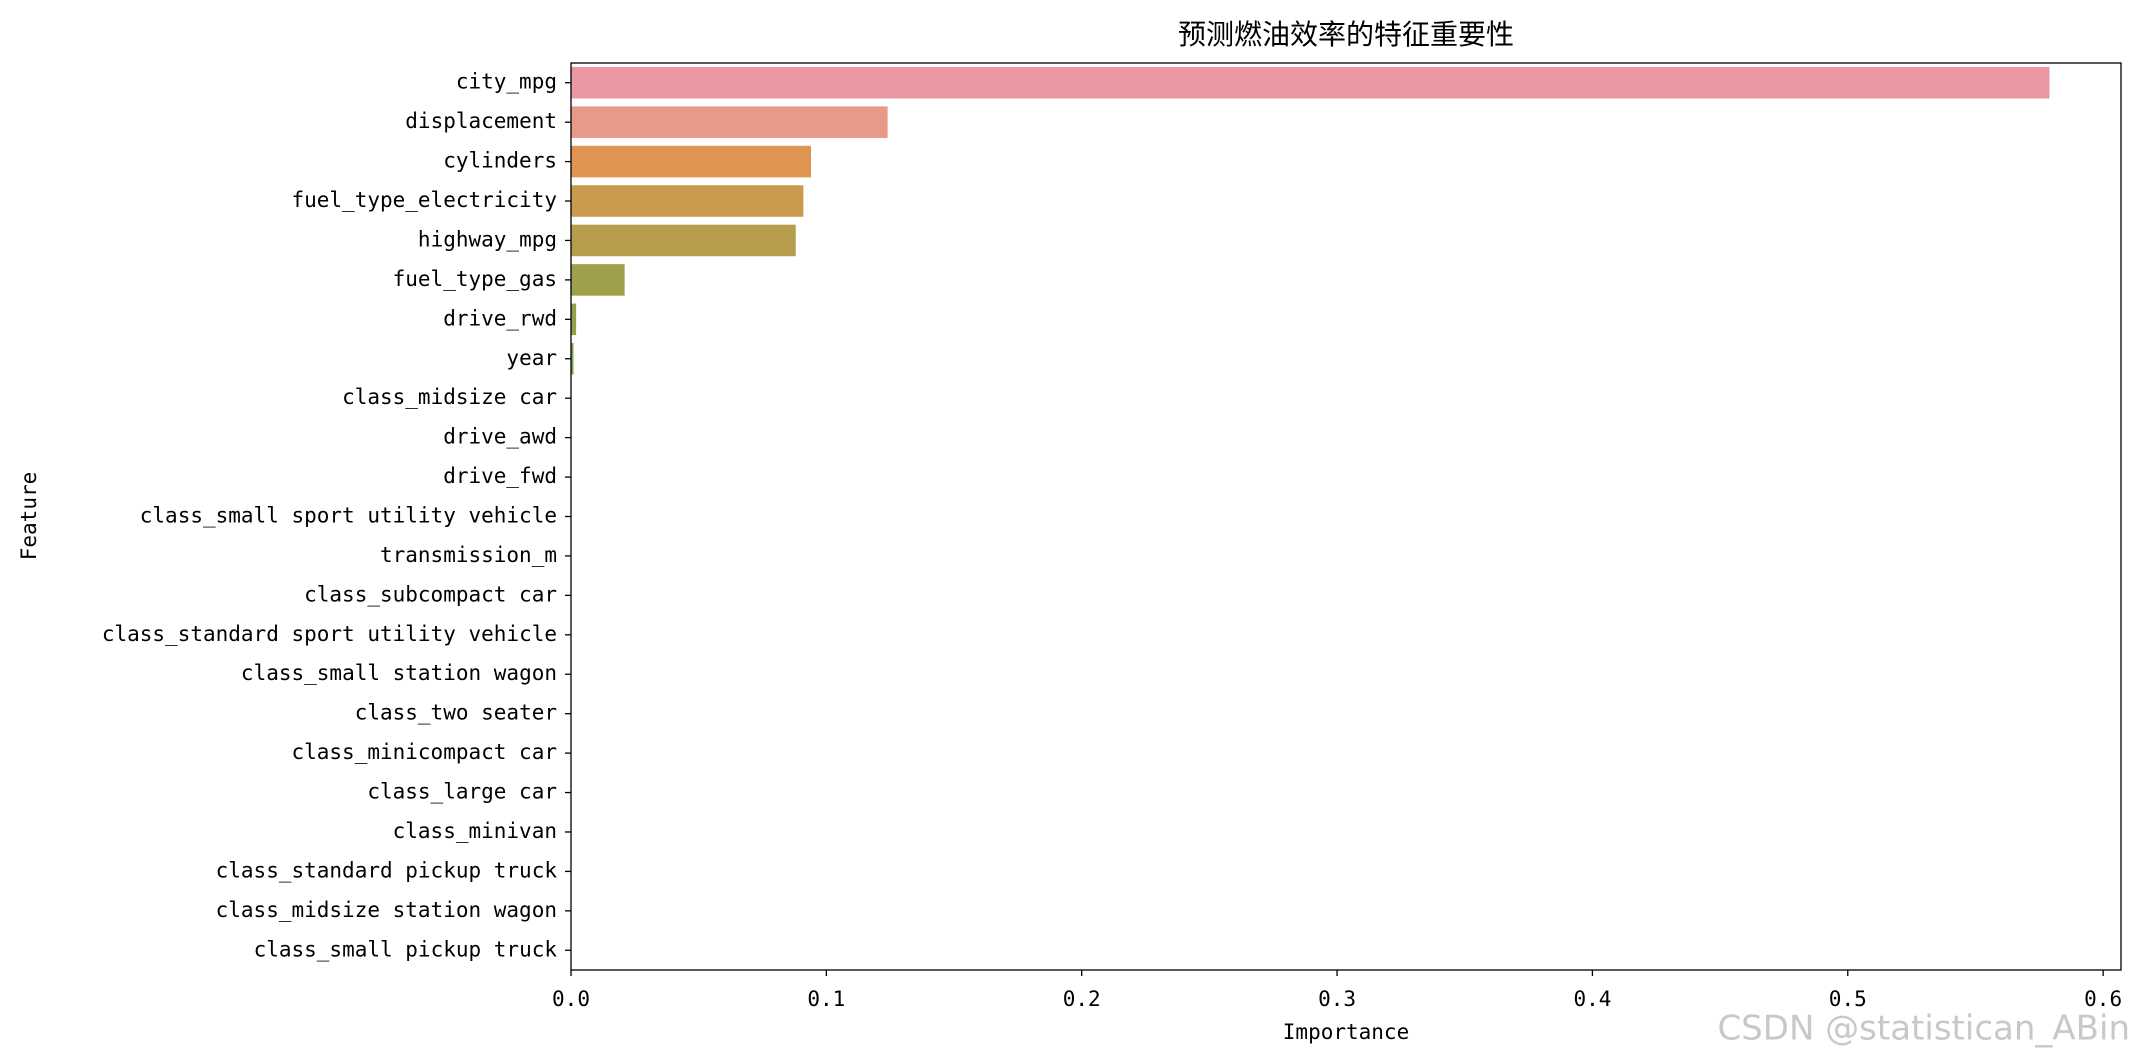 Image resolution: width=2143 pixels, height=1064 pixels. What do you see at coordinates (406, 949) in the screenshot?
I see `y-tick-label: class_small pickup truck` at bounding box center [406, 949].